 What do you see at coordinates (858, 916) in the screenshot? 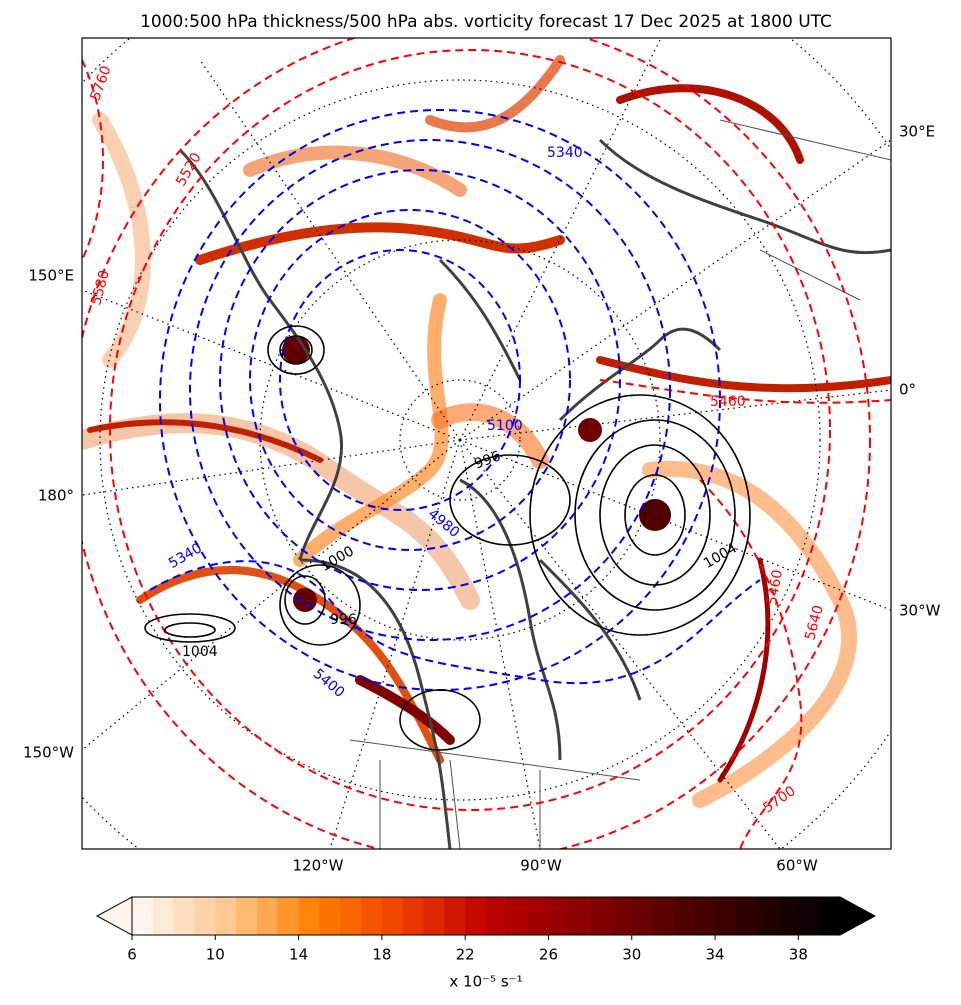
I see `colorbar-extend-max` at bounding box center [858, 916].